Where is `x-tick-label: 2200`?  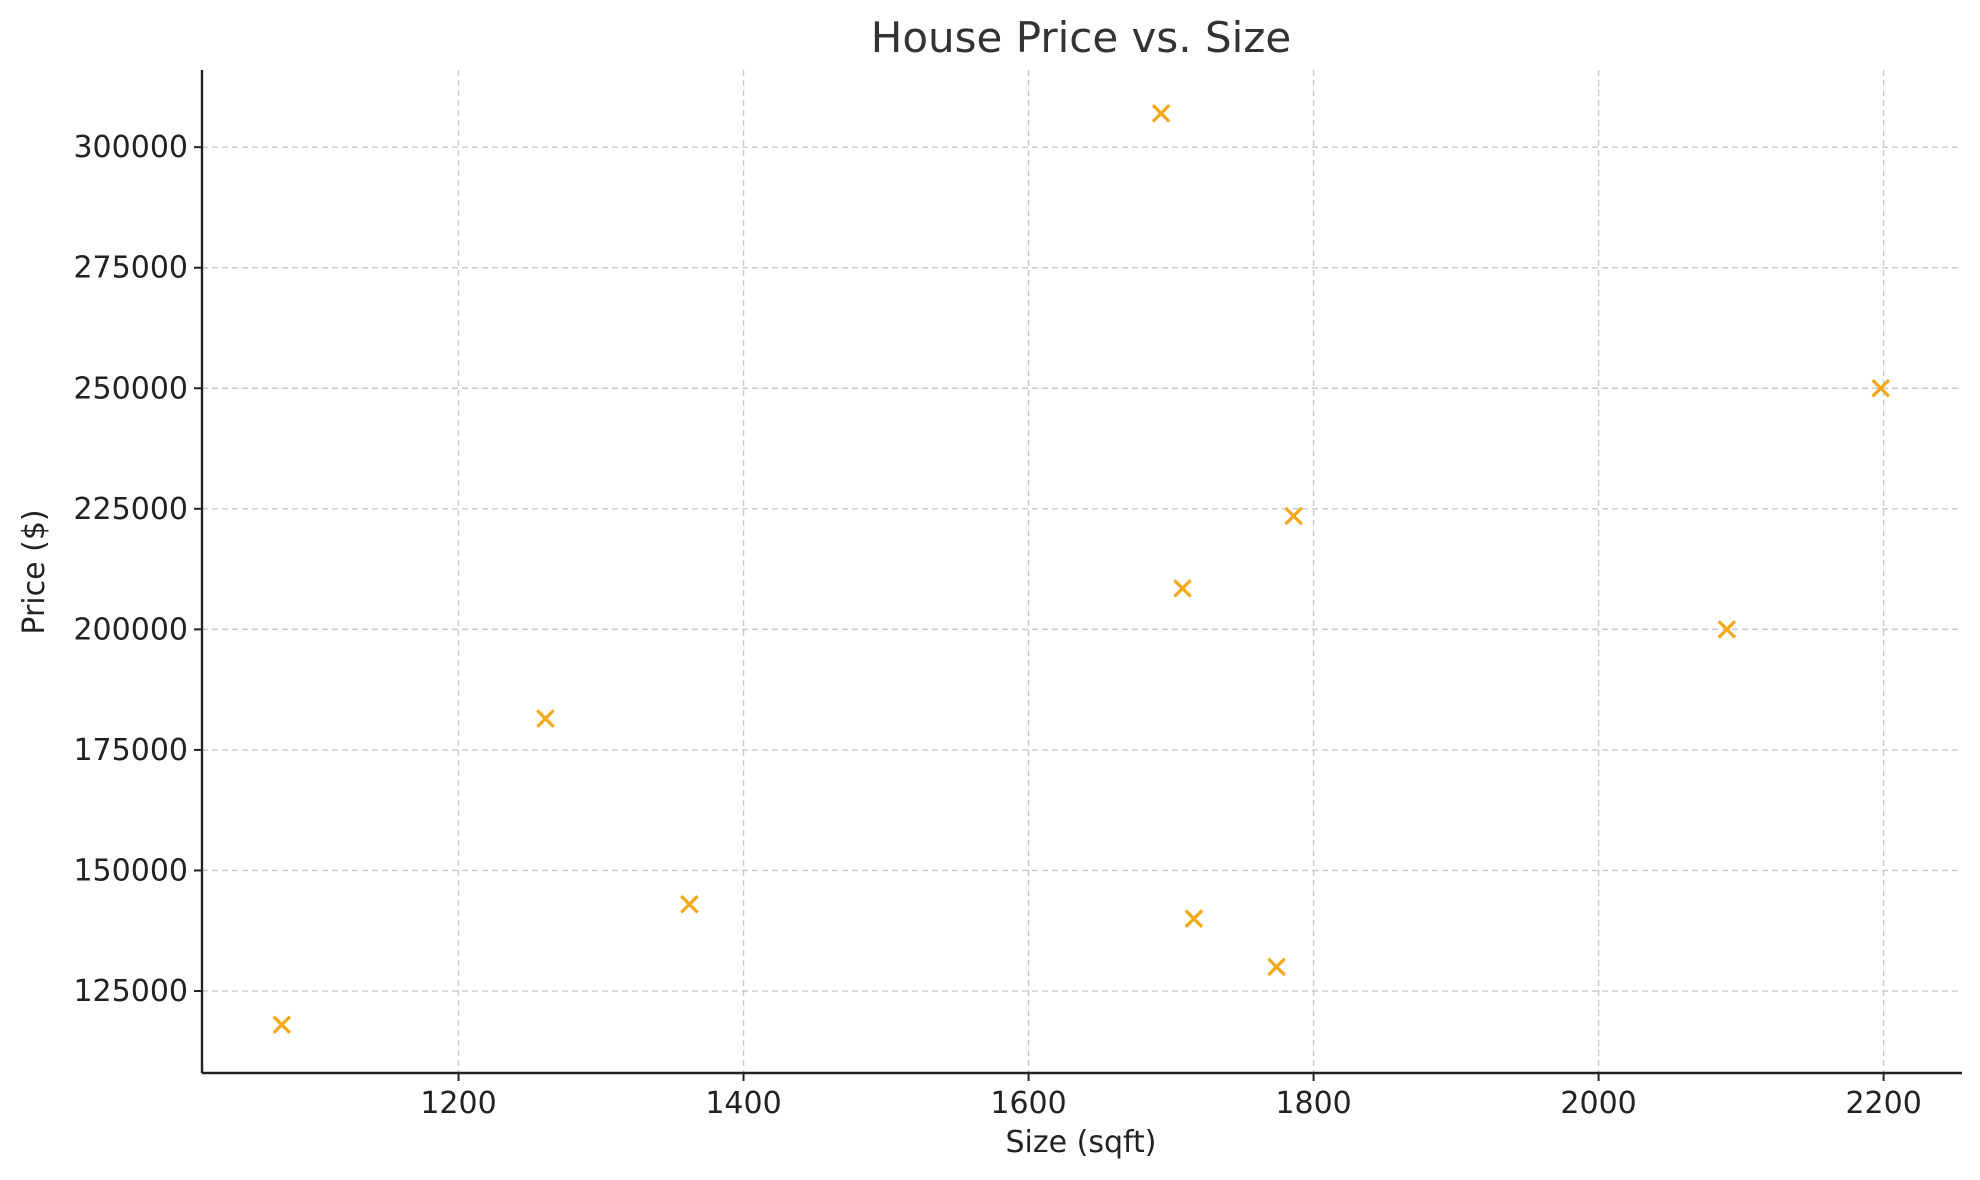
x-tick-label: 2200 is located at coordinates (1883, 1103).